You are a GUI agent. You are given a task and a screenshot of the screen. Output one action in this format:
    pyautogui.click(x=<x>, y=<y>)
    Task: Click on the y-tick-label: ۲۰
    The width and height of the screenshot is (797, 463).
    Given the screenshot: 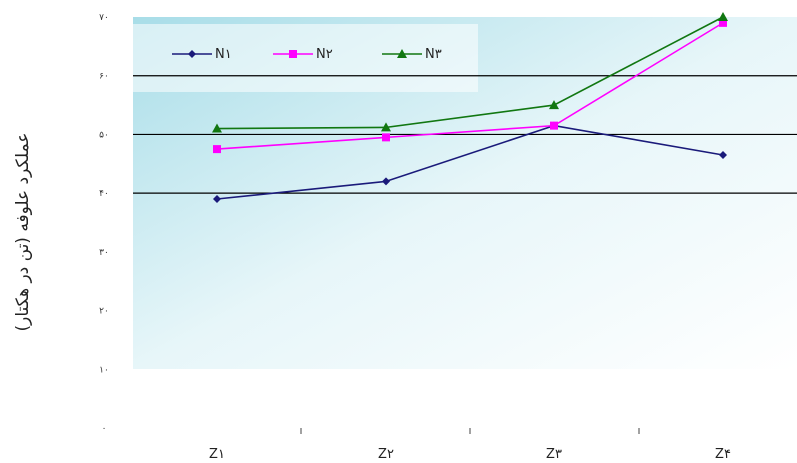 What is the action you would take?
    pyautogui.click(x=104, y=312)
    